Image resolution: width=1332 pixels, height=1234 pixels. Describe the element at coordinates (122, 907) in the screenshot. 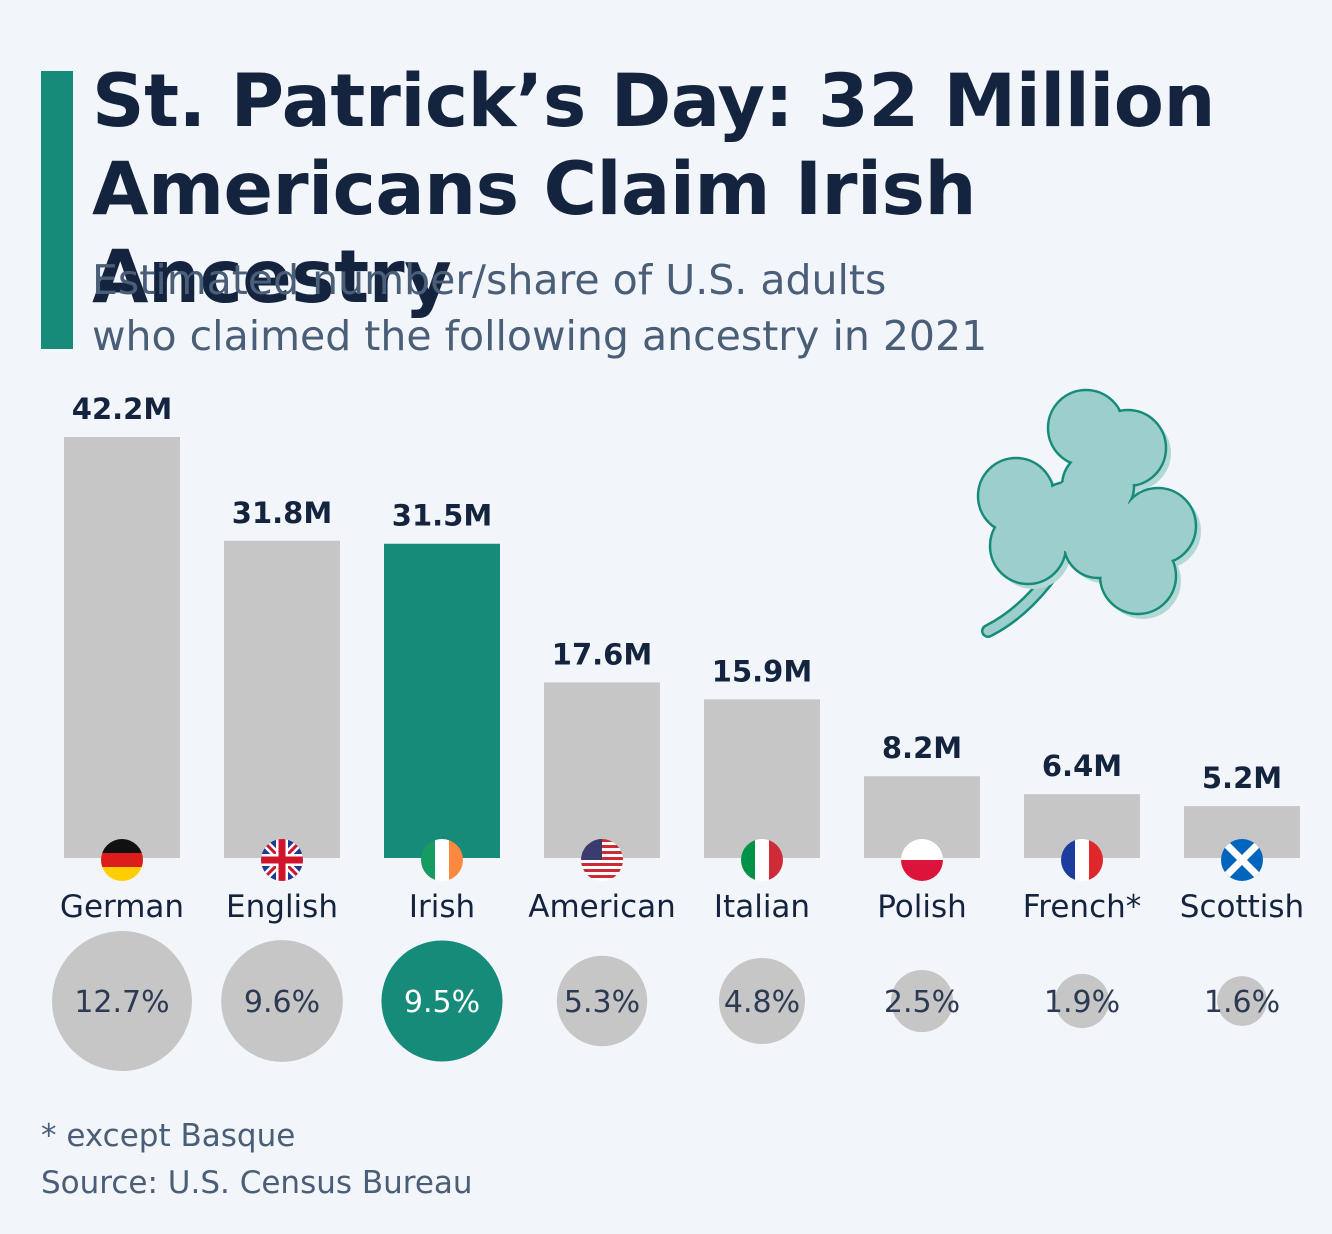

I see `category-label: German` at that location.